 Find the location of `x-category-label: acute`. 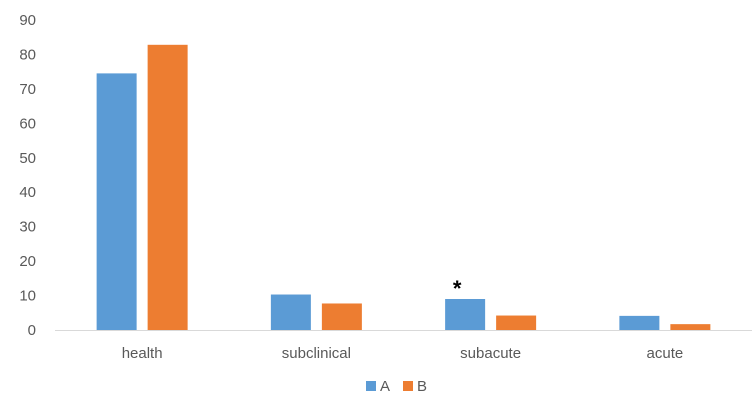

x-category-label: acute is located at coordinates (665, 353).